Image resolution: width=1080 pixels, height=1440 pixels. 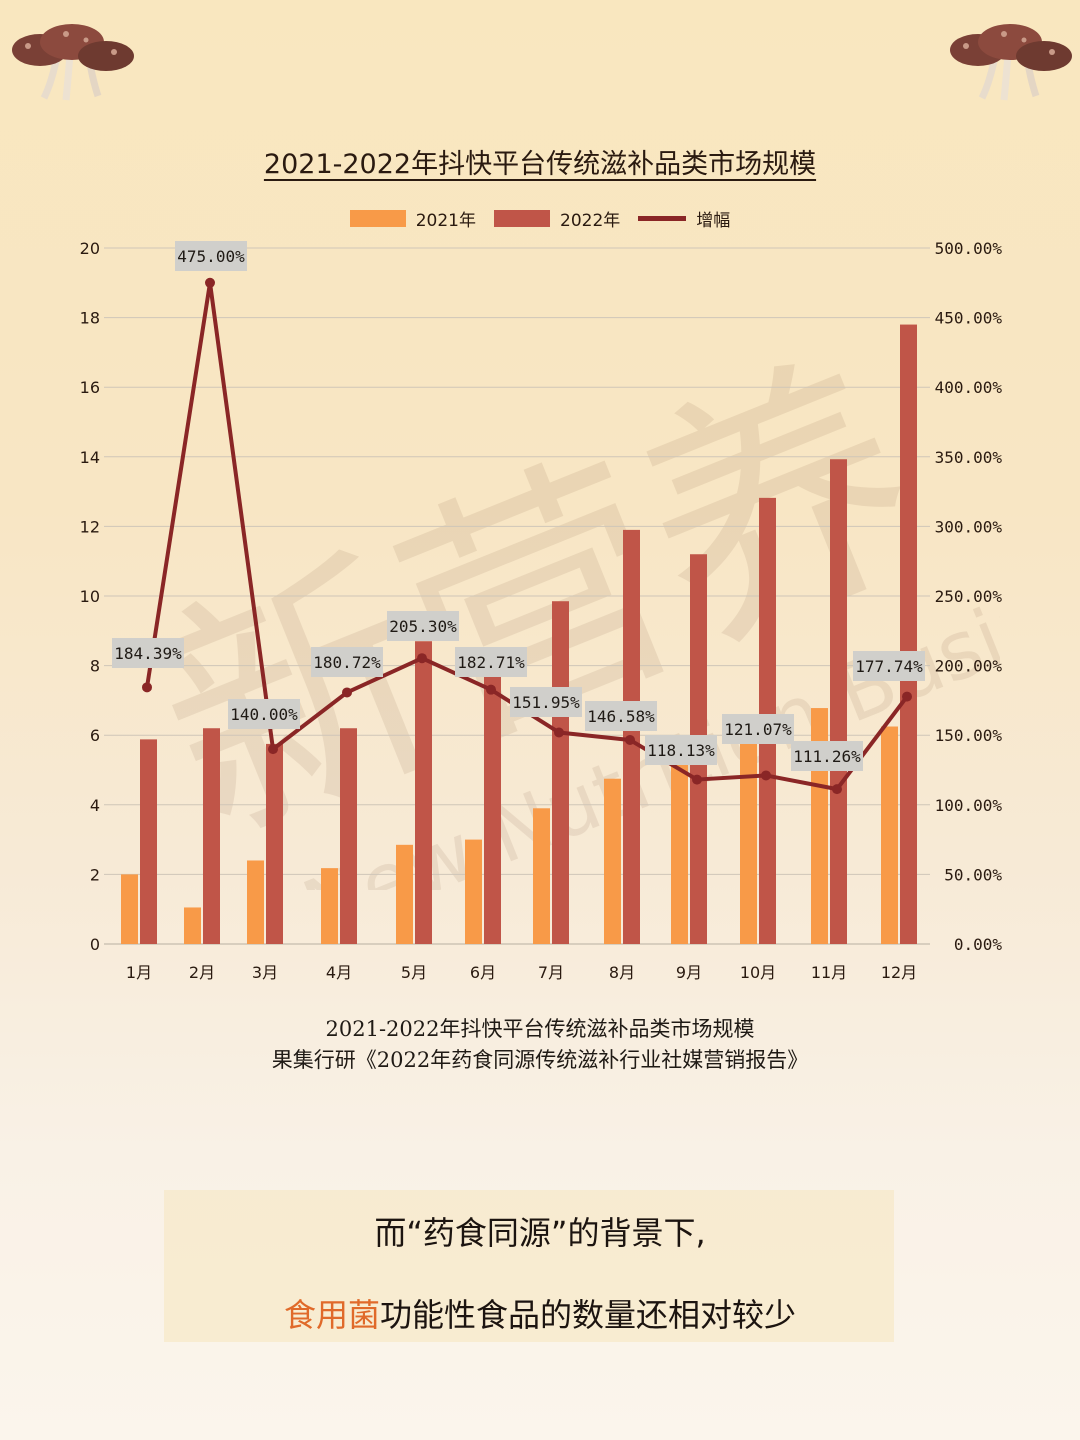 What do you see at coordinates (540, 1029) in the screenshot?
I see `caption-line-1: 2021-2022年抖快平台传统滋补品类市场规模` at bounding box center [540, 1029].